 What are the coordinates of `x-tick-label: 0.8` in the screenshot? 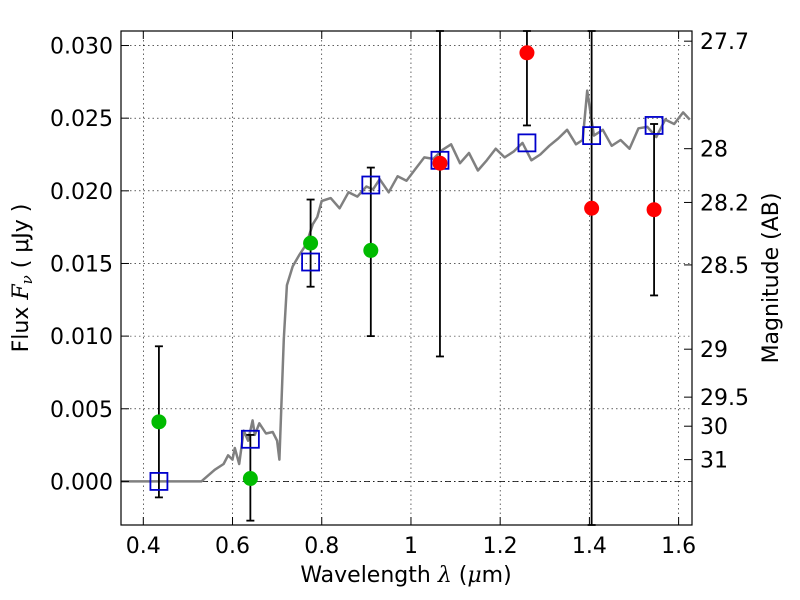 It's located at (321, 546).